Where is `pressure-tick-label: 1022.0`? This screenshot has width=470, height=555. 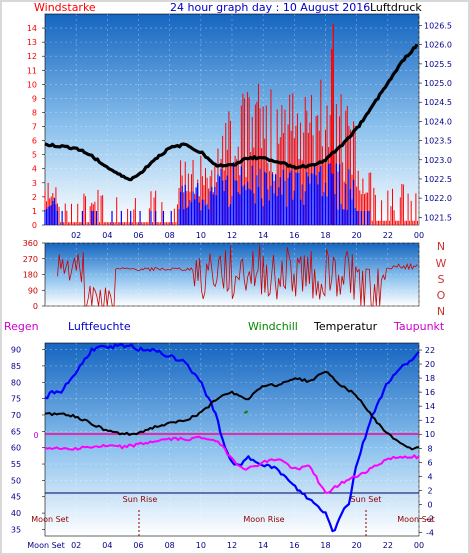
pressure-tick-label: 1022.0 is located at coordinates (438, 198).